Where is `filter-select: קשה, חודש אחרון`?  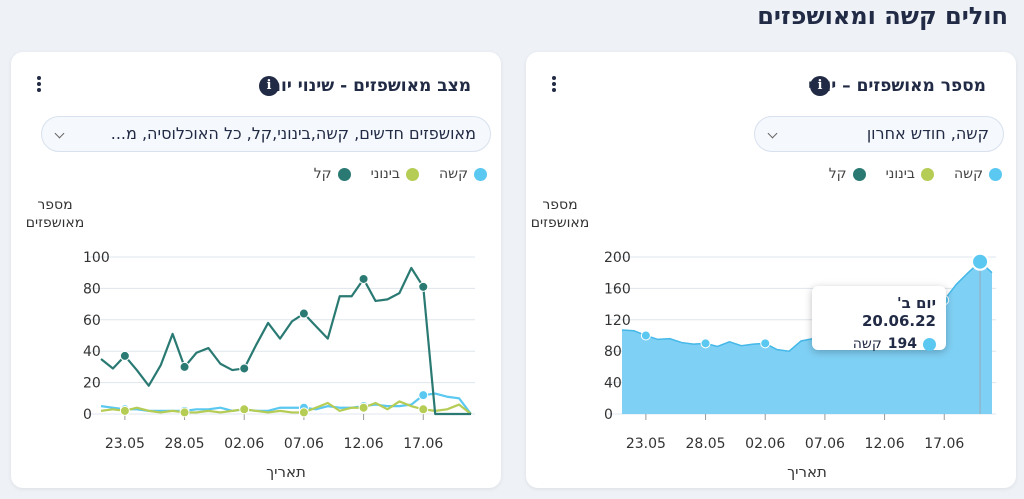
filter-select: קשה, חודש אחרון is located at coordinates (879, 134).